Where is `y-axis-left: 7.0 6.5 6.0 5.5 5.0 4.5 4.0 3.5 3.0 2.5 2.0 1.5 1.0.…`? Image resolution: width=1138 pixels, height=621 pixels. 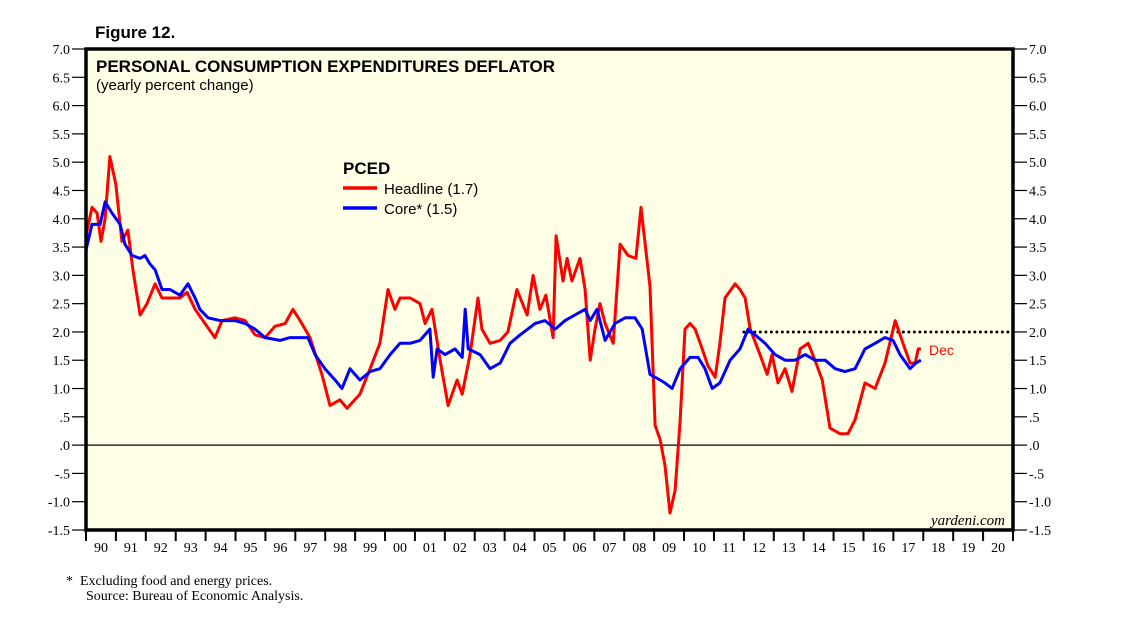 y-axis-left: 7.0 6.5 6.0 5.5 5.0 4.5 4.0 3.5 3.0 2.5 2.0 1.5 1.0.… is located at coordinates (67, 291).